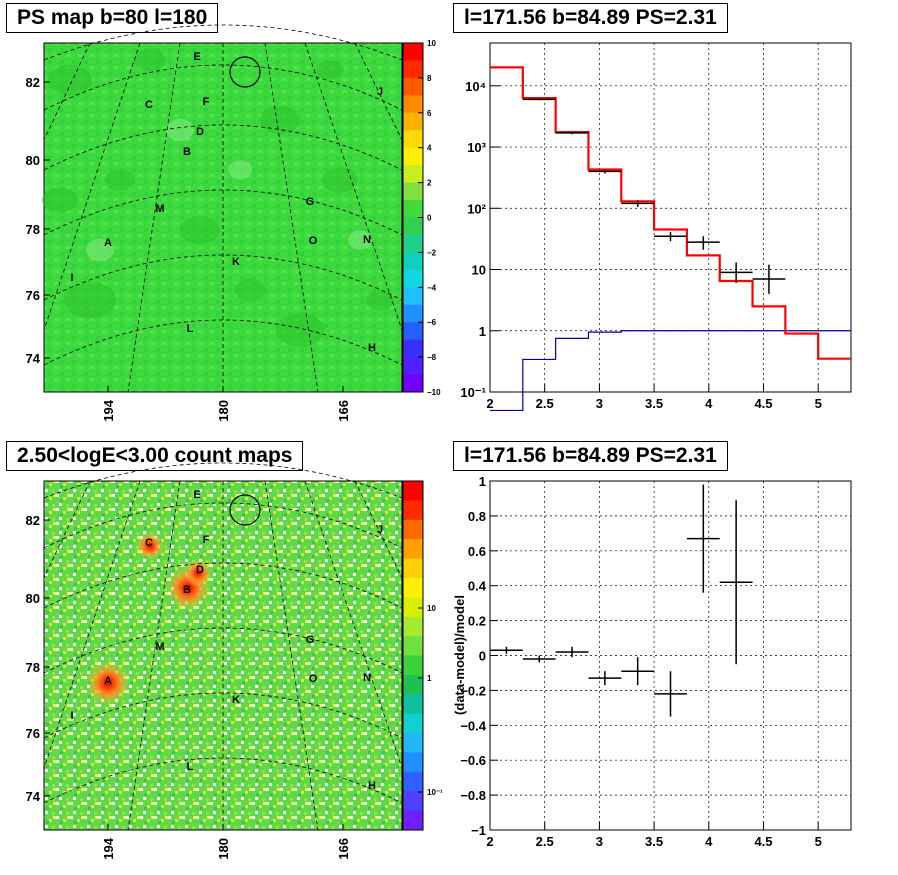  I want to click on ps-map-colorbar: 10 8 6 4 2 0 −2 −4 −6 −8 −10, so click(421, 218).